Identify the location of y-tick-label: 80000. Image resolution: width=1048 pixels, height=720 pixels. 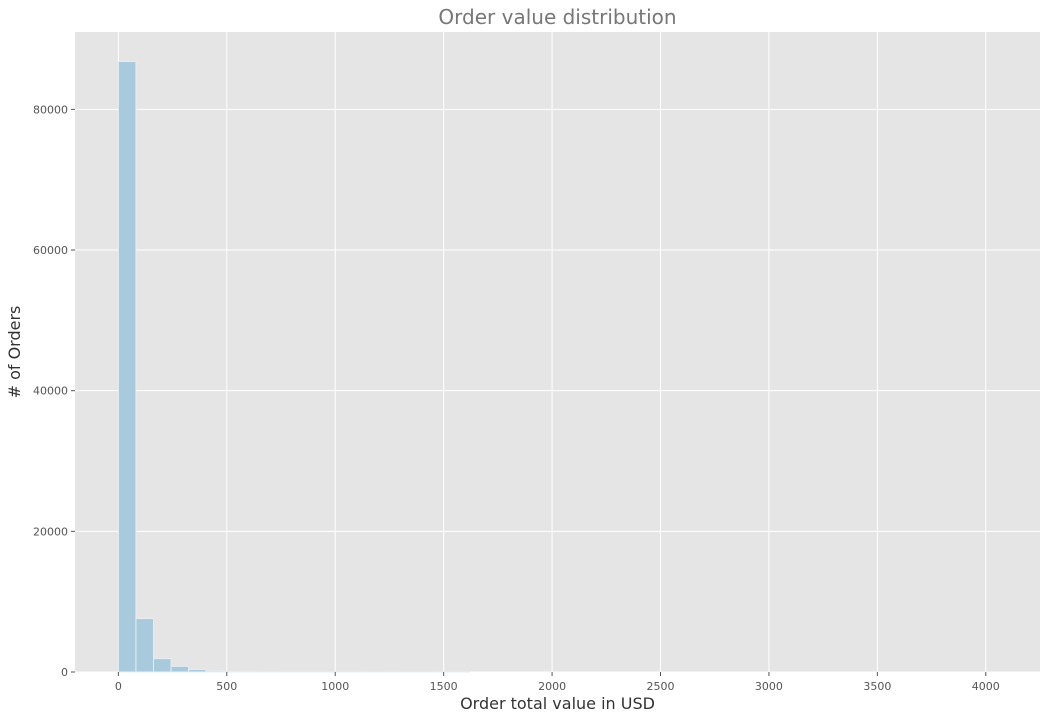
(50, 109).